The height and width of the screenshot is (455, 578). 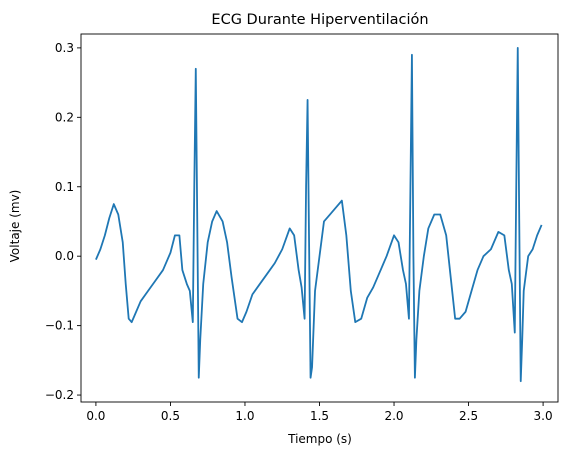 I want to click on chart-title: ECG Durante Hiperventilación, so click(x=319, y=20).